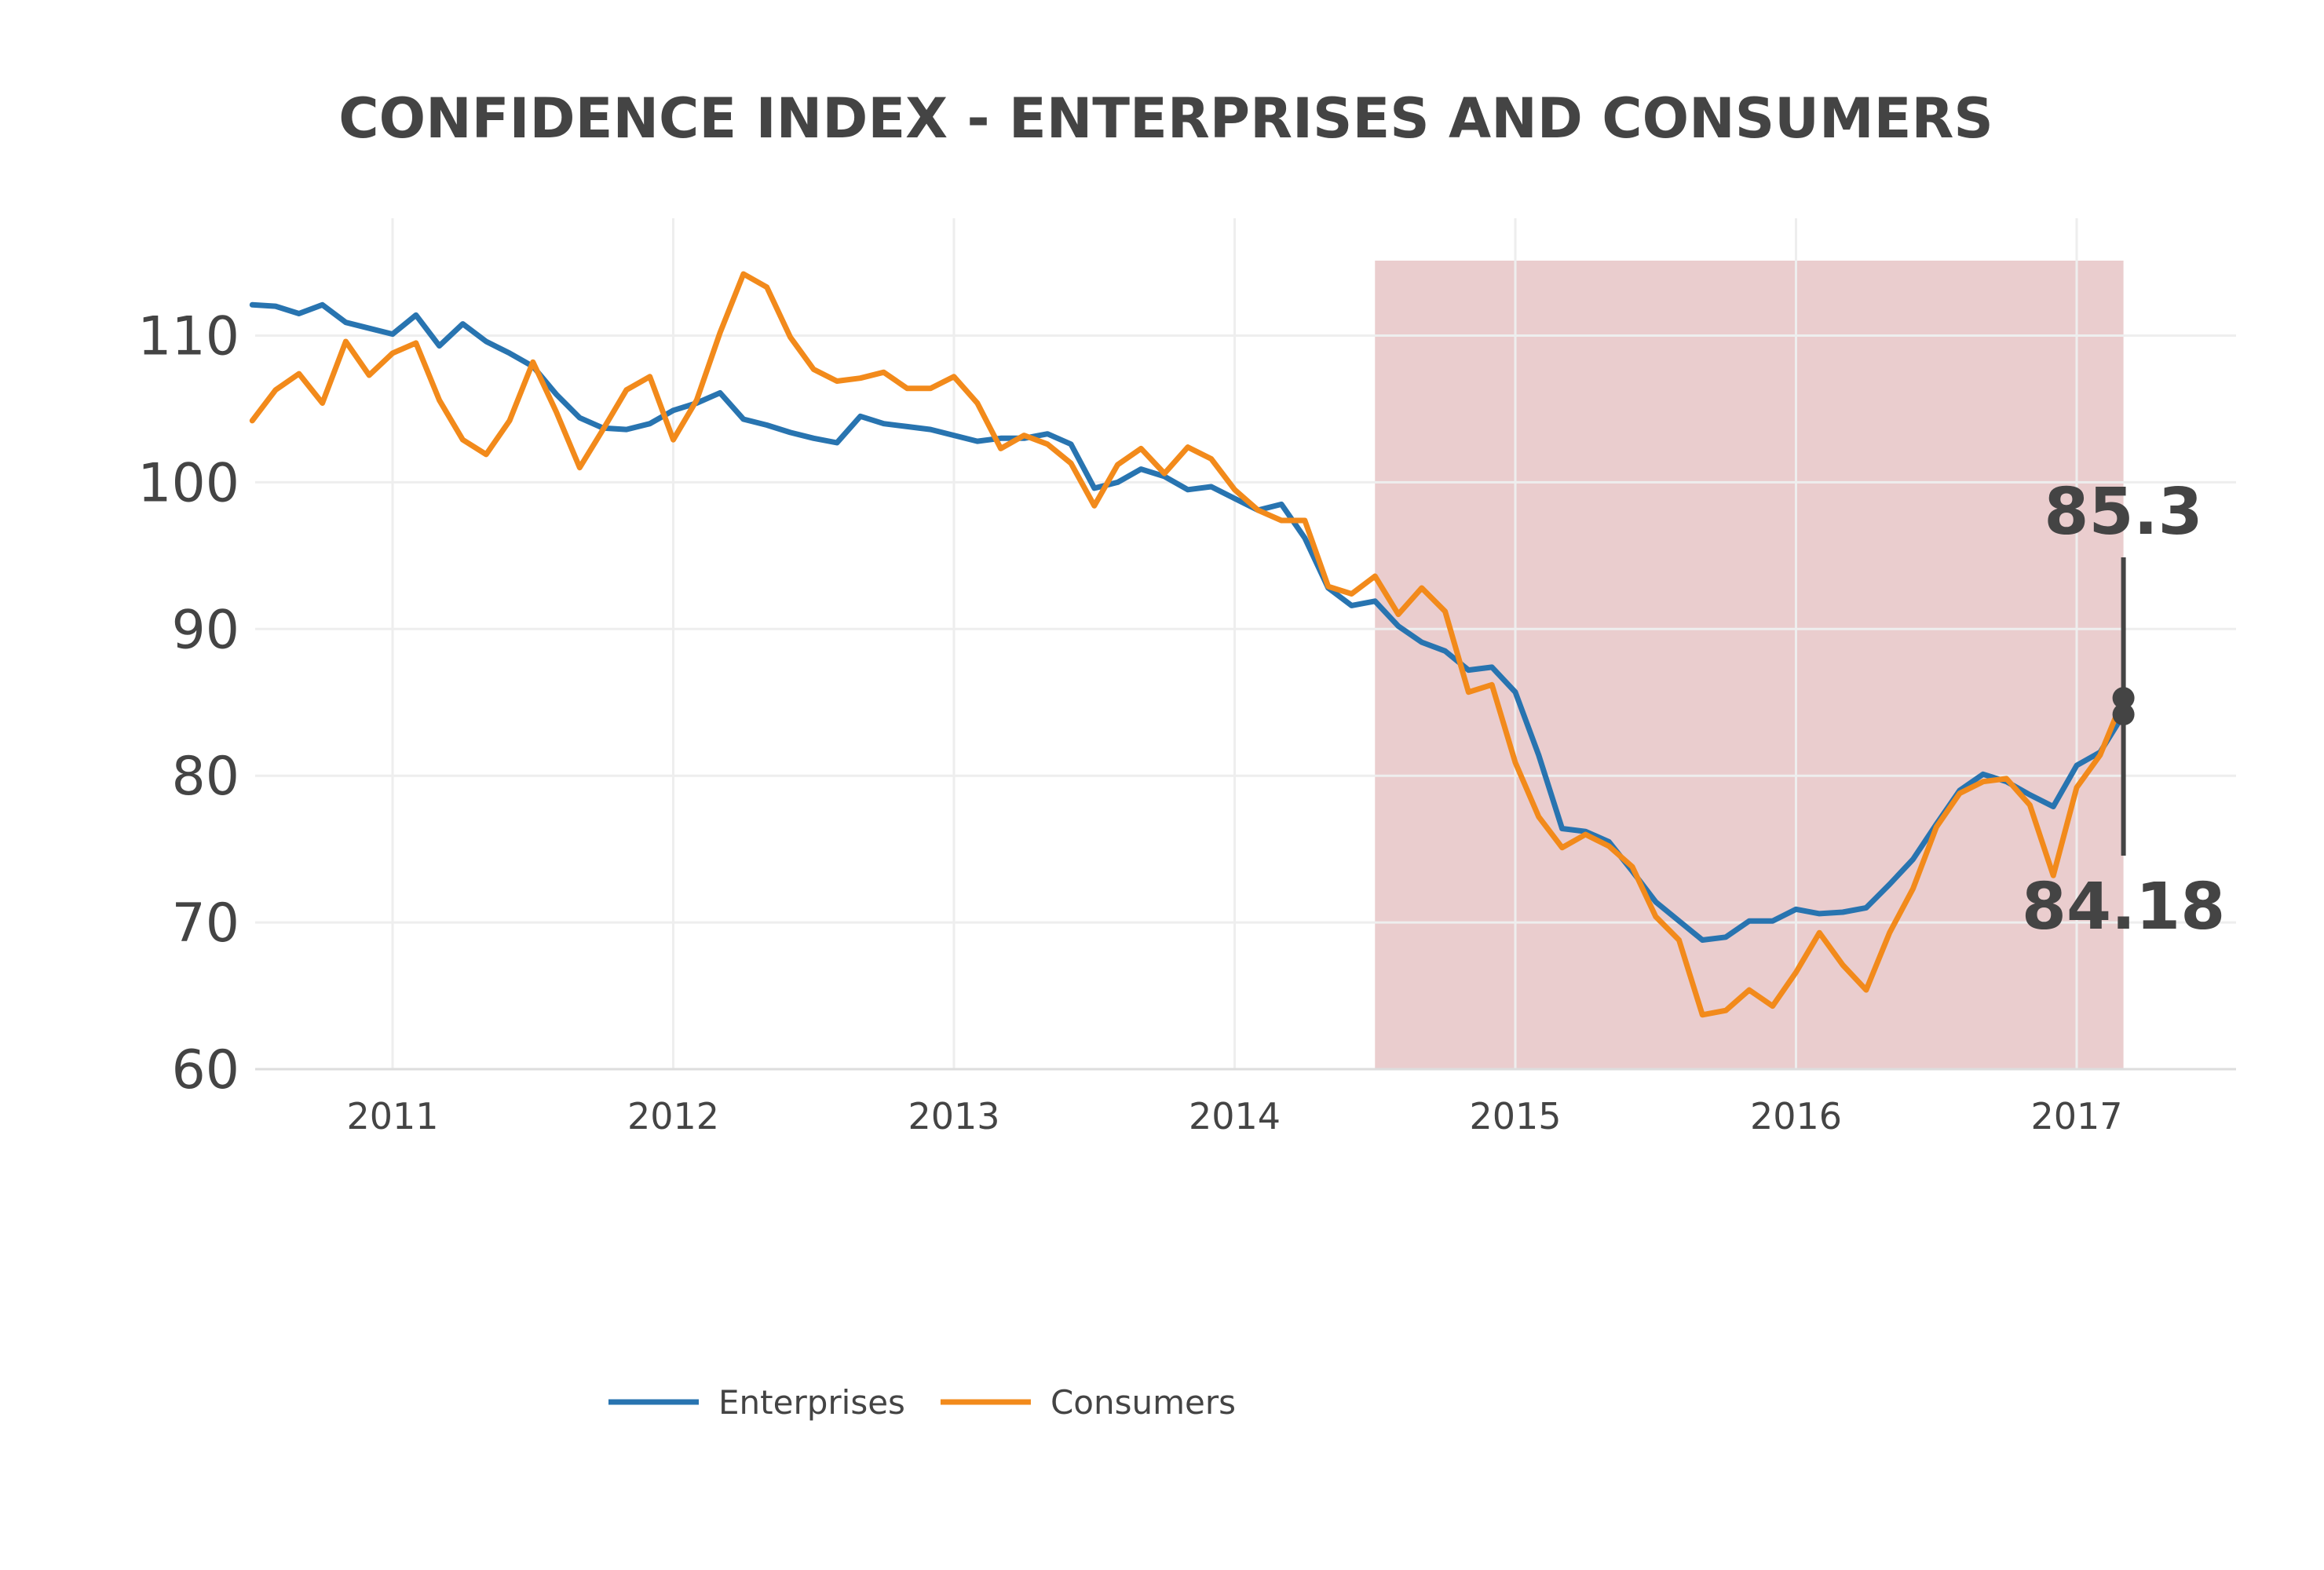 This screenshot has height=1570, width=2324. Describe the element at coordinates (953, 1116) in the screenshot. I see `x-tick-label-2013: 2013` at that location.